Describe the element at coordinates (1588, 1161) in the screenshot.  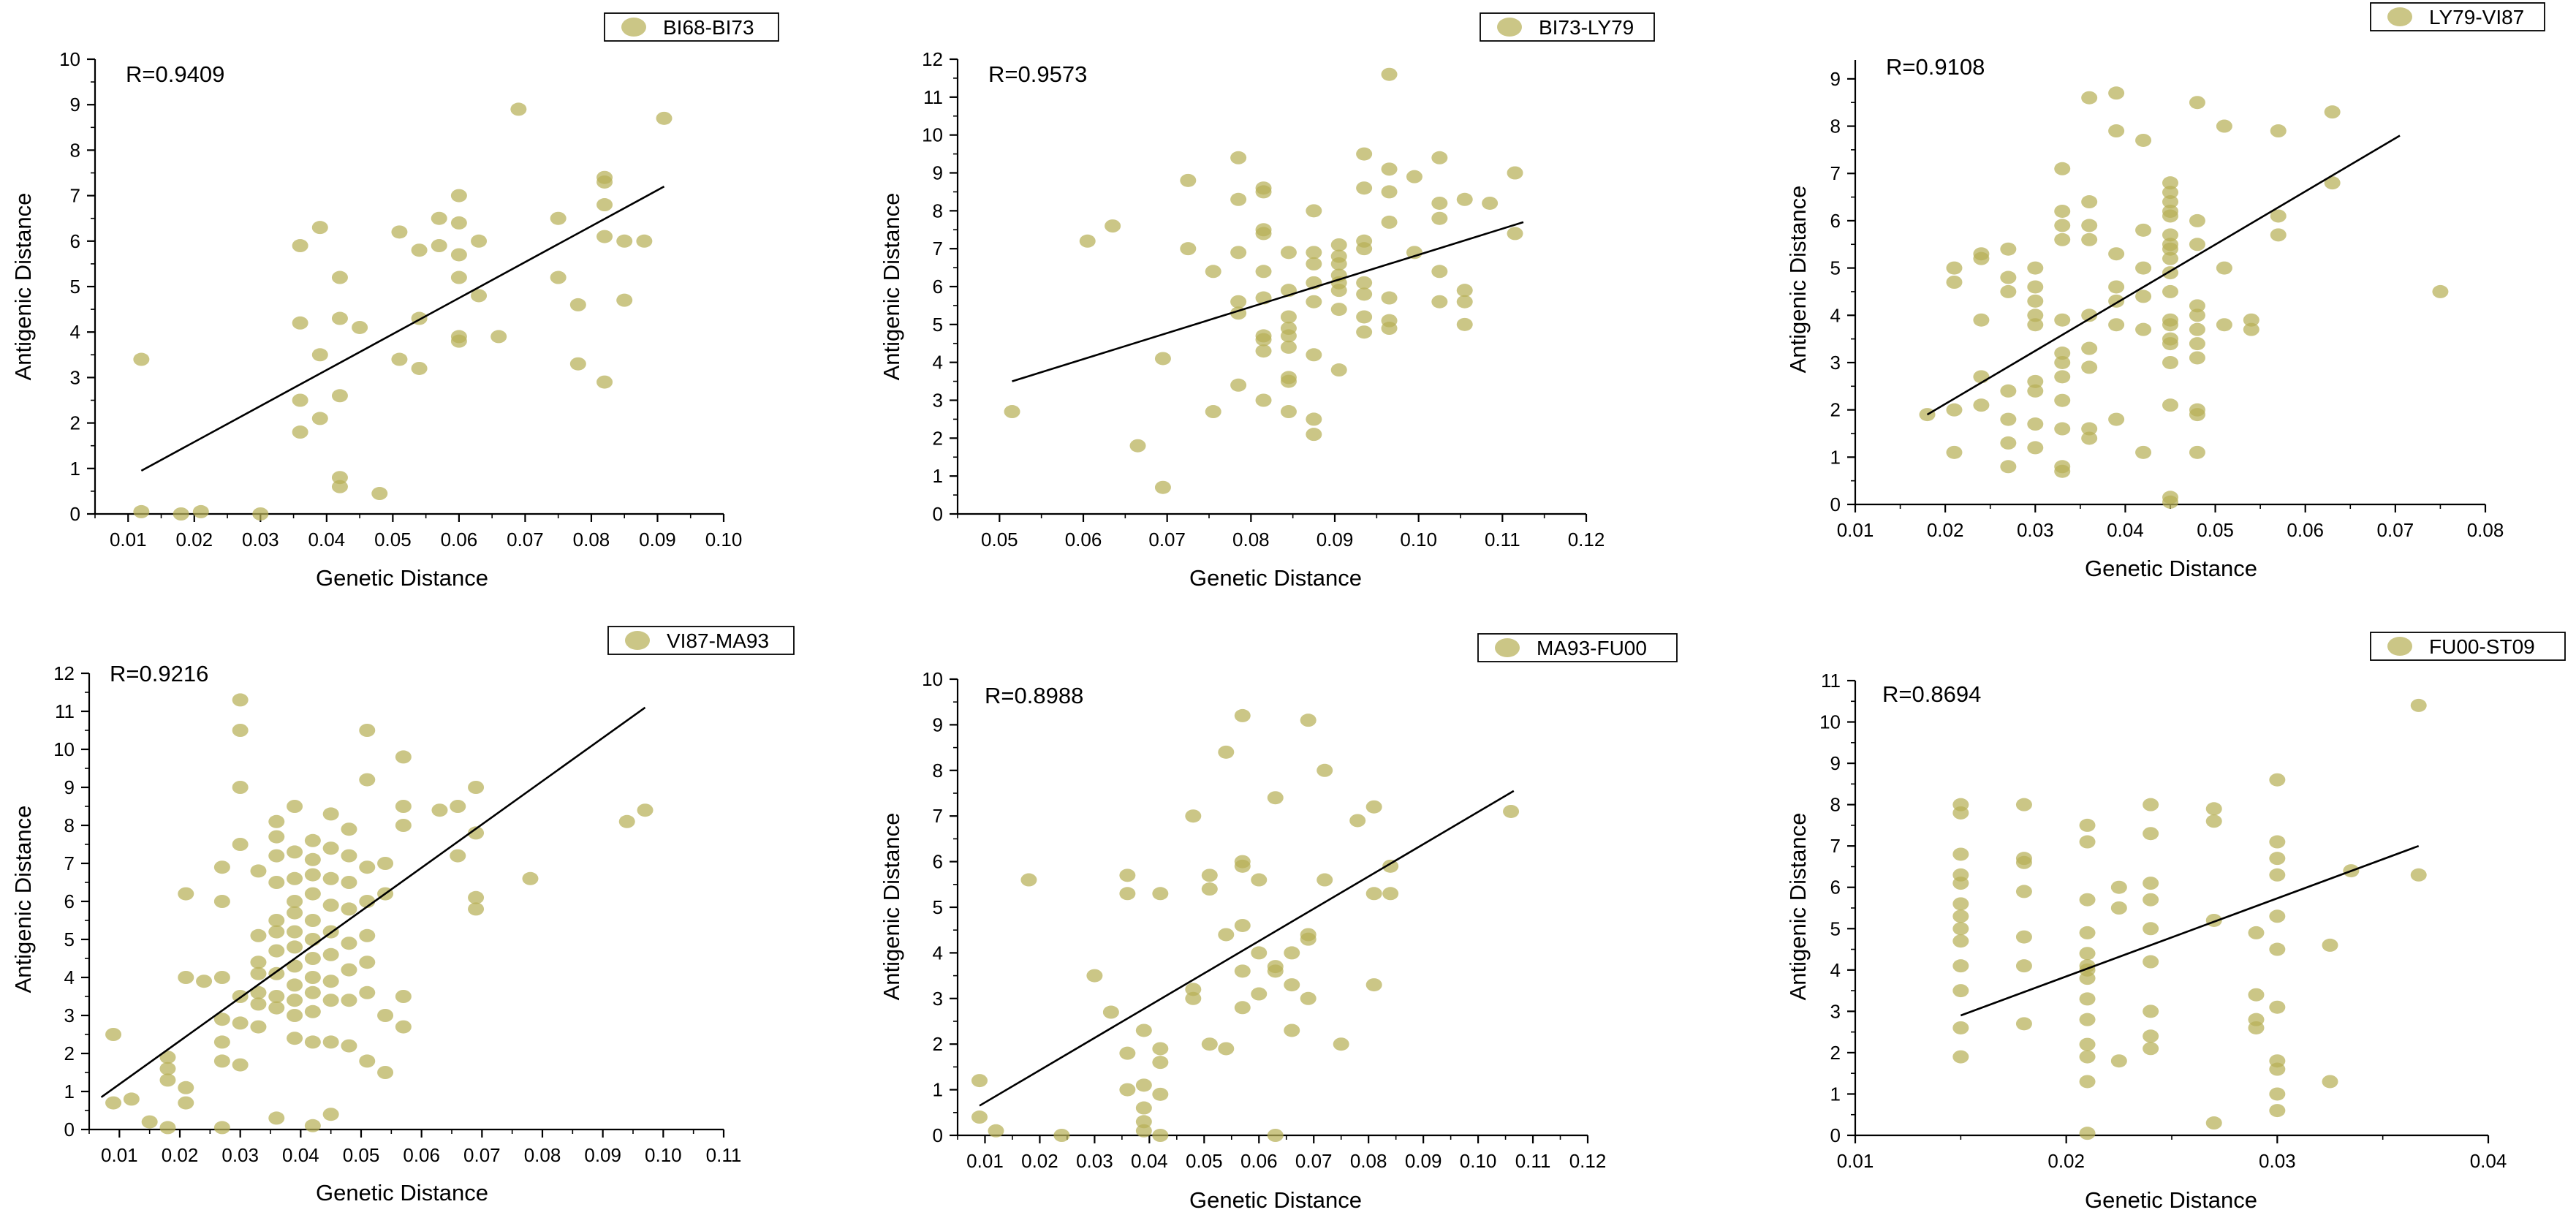
I see `x-tick-label: 0.12` at that location.